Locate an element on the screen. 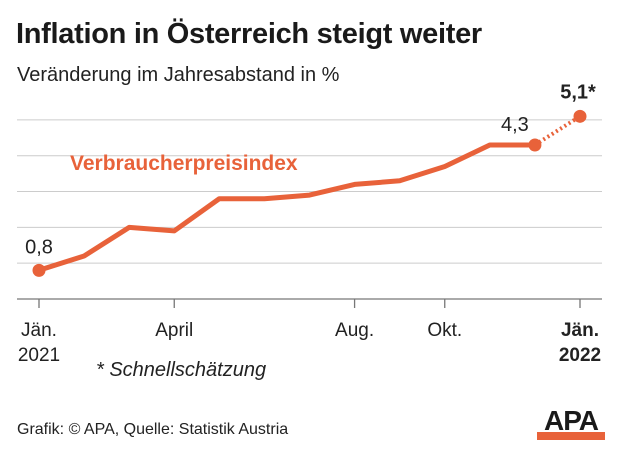 The height and width of the screenshot is (451, 620). chart-subtitle: Veränderung im Jahresabstand in % is located at coordinates (178, 75).